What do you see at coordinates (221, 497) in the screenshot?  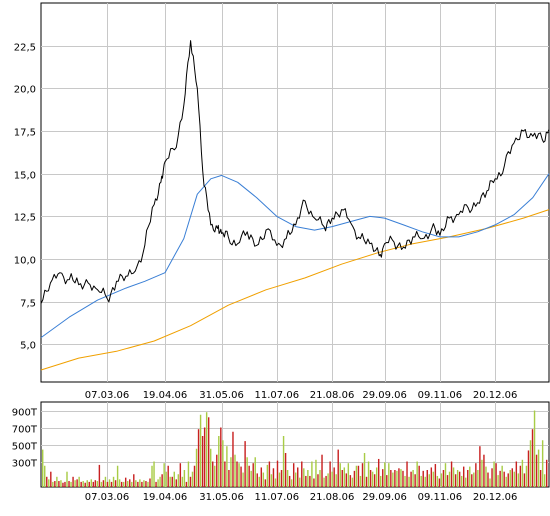 I see `volume-x-tick-label: 31.05.06` at bounding box center [221, 497].